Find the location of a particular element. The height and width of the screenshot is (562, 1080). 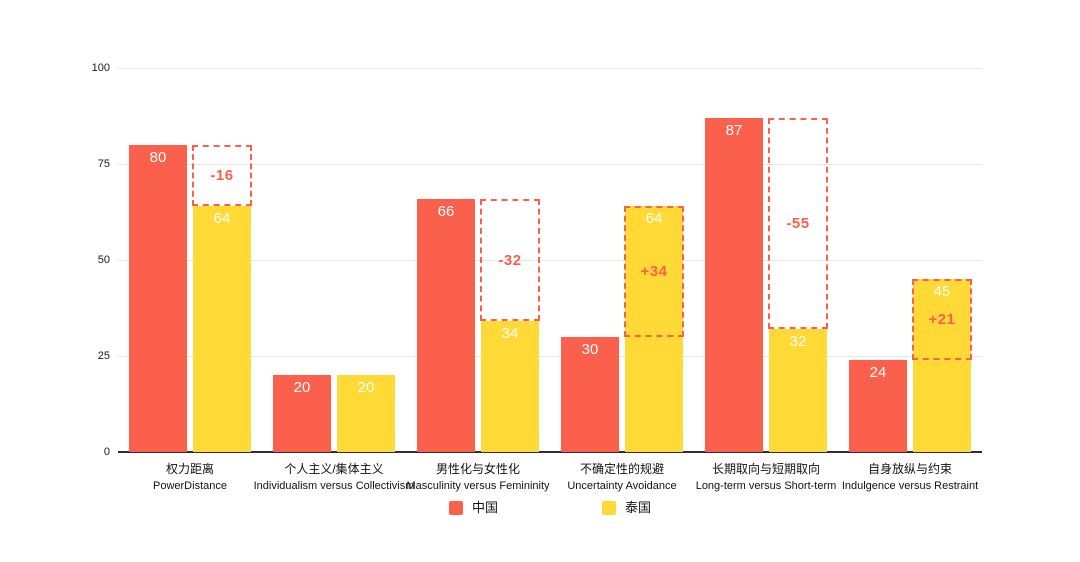

category-label: 男性化与女性化 Masculinity versus Femininity is located at coordinates (477, 477).